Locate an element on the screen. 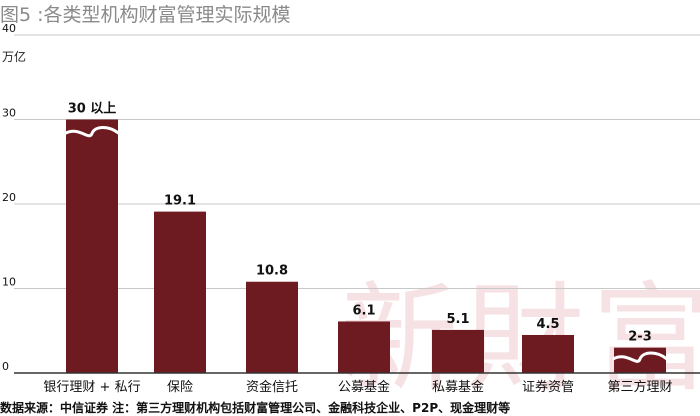 This screenshot has height=416, width=700. chart-title: 图5 :各类型机构财富管理实际规模 is located at coordinates (145, 15).